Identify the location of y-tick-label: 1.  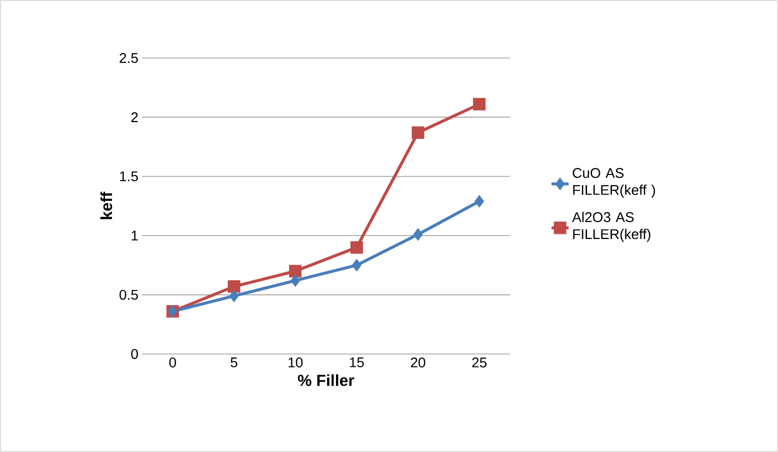
(135, 235).